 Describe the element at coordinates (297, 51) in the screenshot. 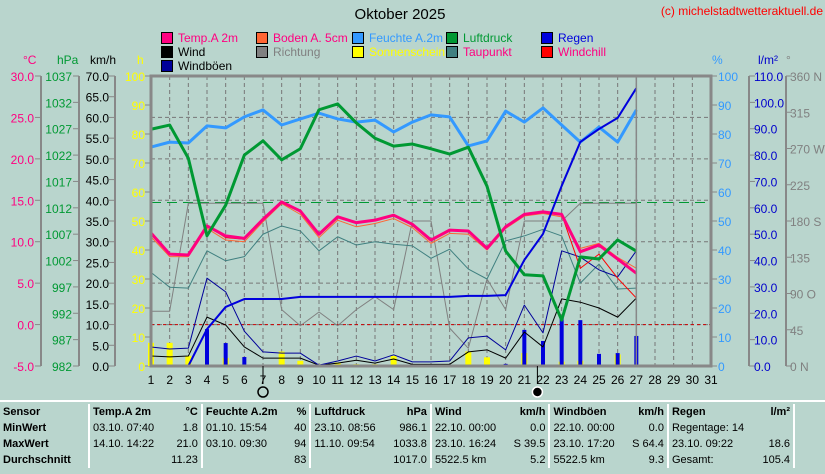

I see `legend-label: Richtung` at that location.